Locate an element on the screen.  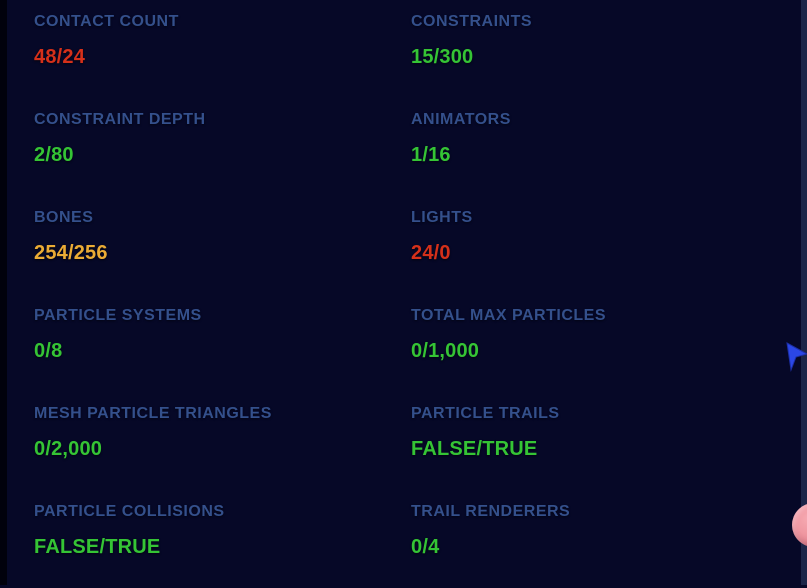
stat-label: MESH PARTICLE TRIANGLES is located at coordinates (153, 413).